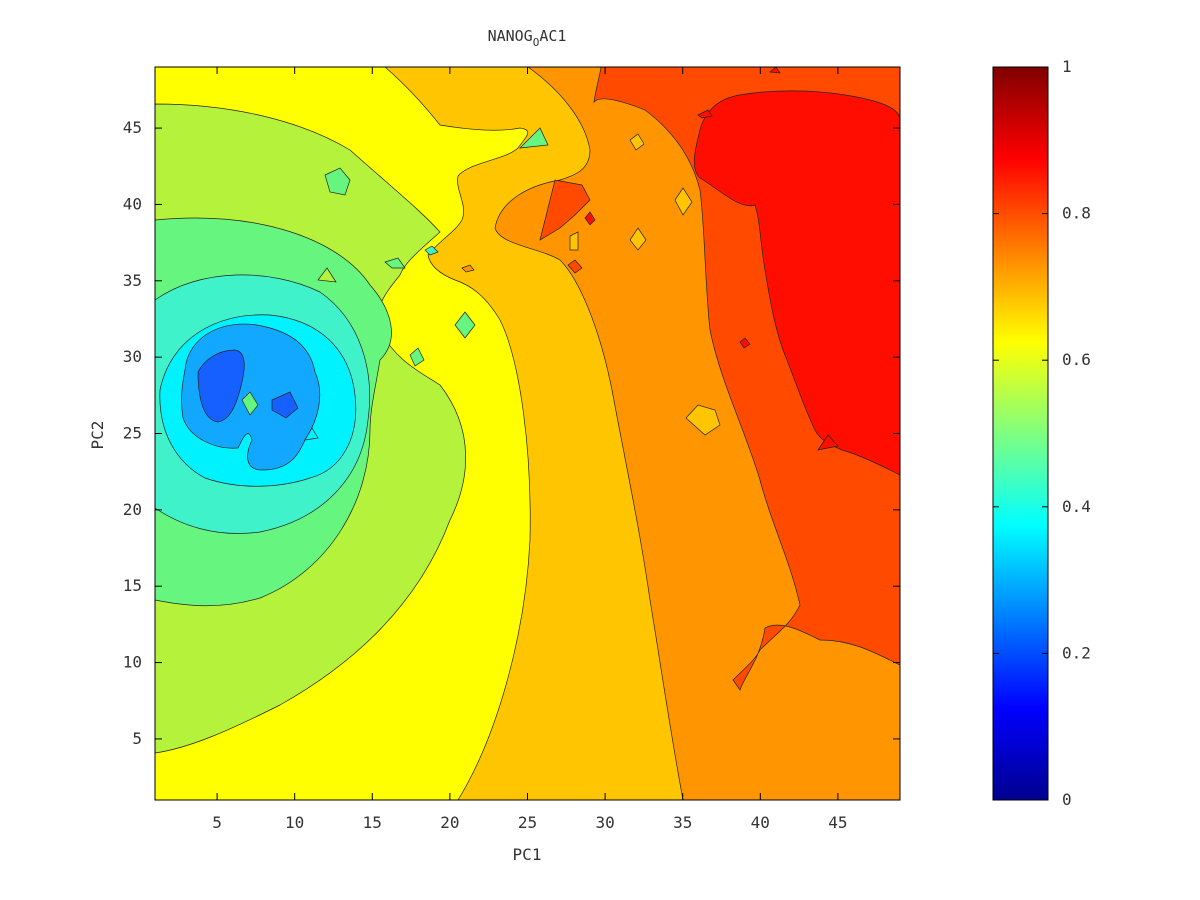 The height and width of the screenshot is (900, 1200). I want to click on x-tick-label: 10, so click(294, 822).